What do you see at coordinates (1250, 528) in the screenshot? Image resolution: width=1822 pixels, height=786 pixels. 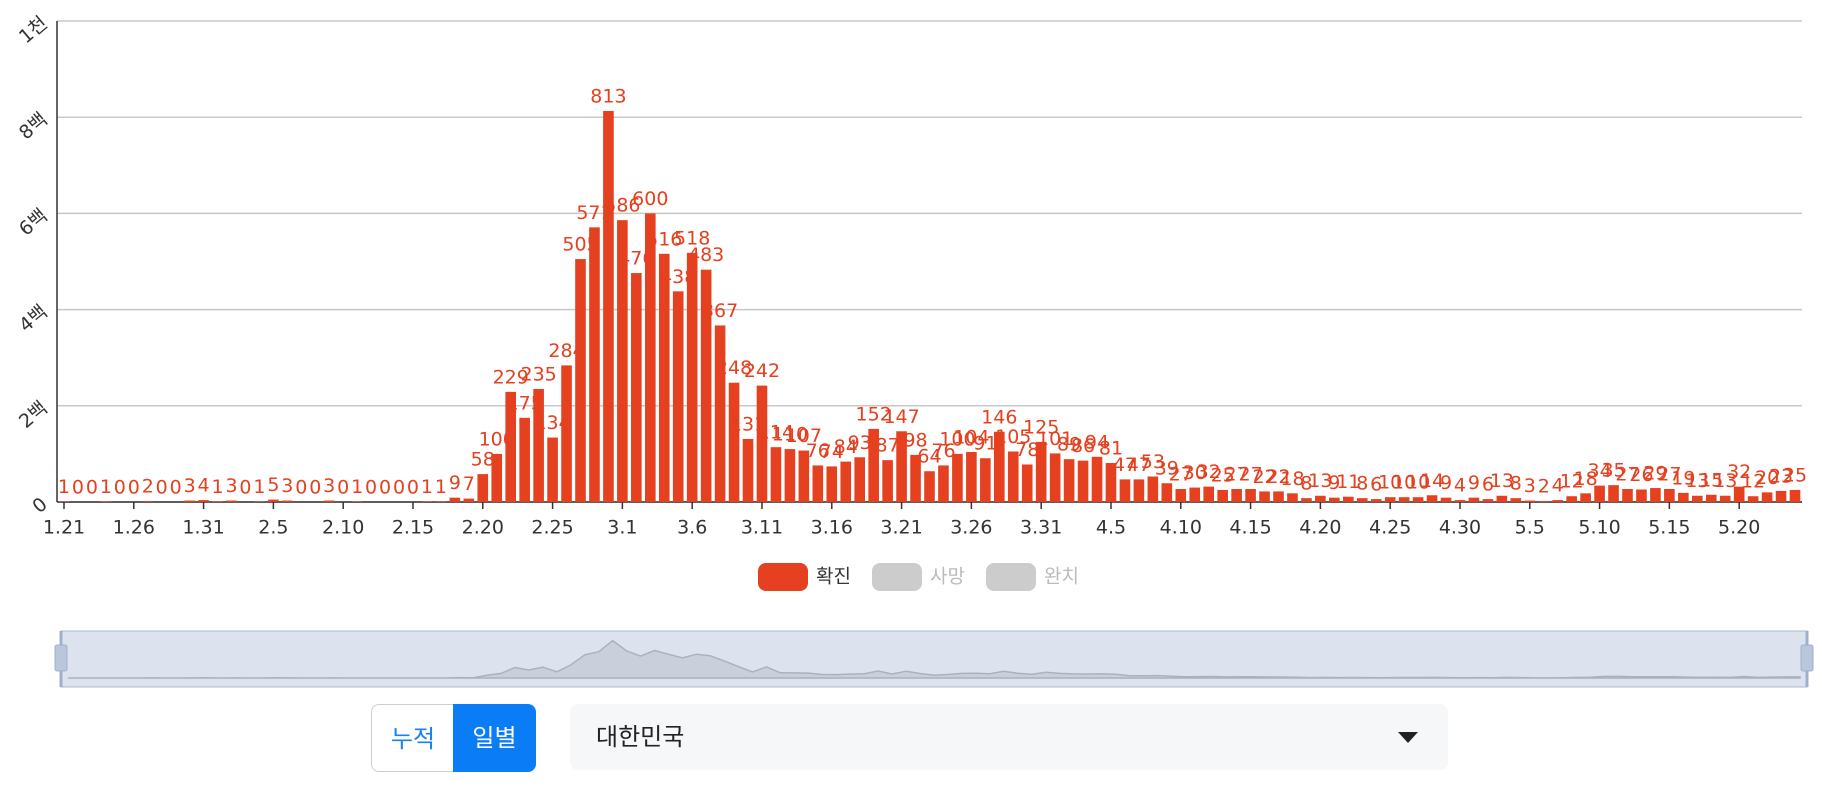 I see `x-tick-label: 4.15` at bounding box center [1250, 528].